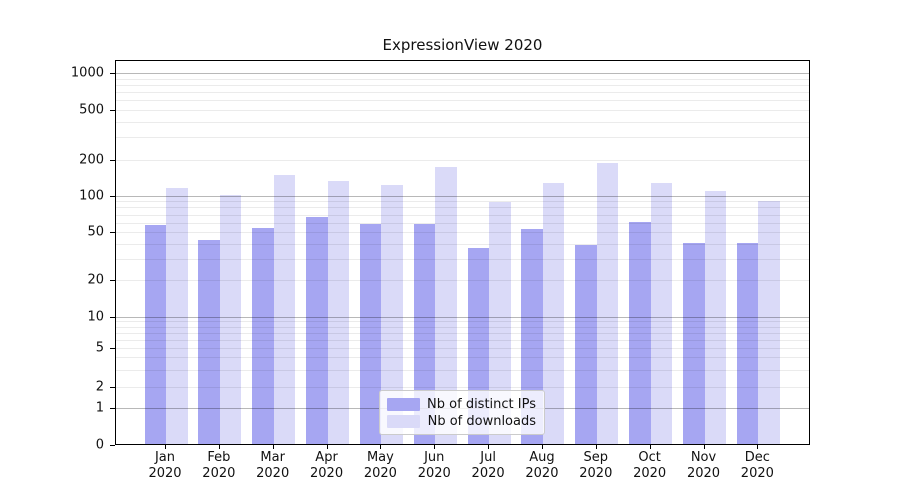 The height and width of the screenshot is (500, 900). Describe the element at coordinates (703, 465) in the screenshot. I see `x-tick-label: Nov 2020` at that location.